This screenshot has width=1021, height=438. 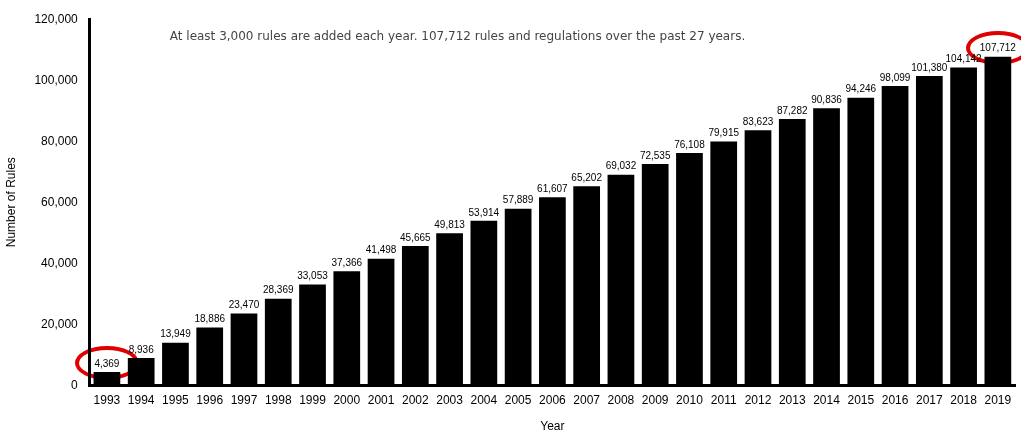 I want to click on x-tick-label: 2005, so click(x=518, y=399).